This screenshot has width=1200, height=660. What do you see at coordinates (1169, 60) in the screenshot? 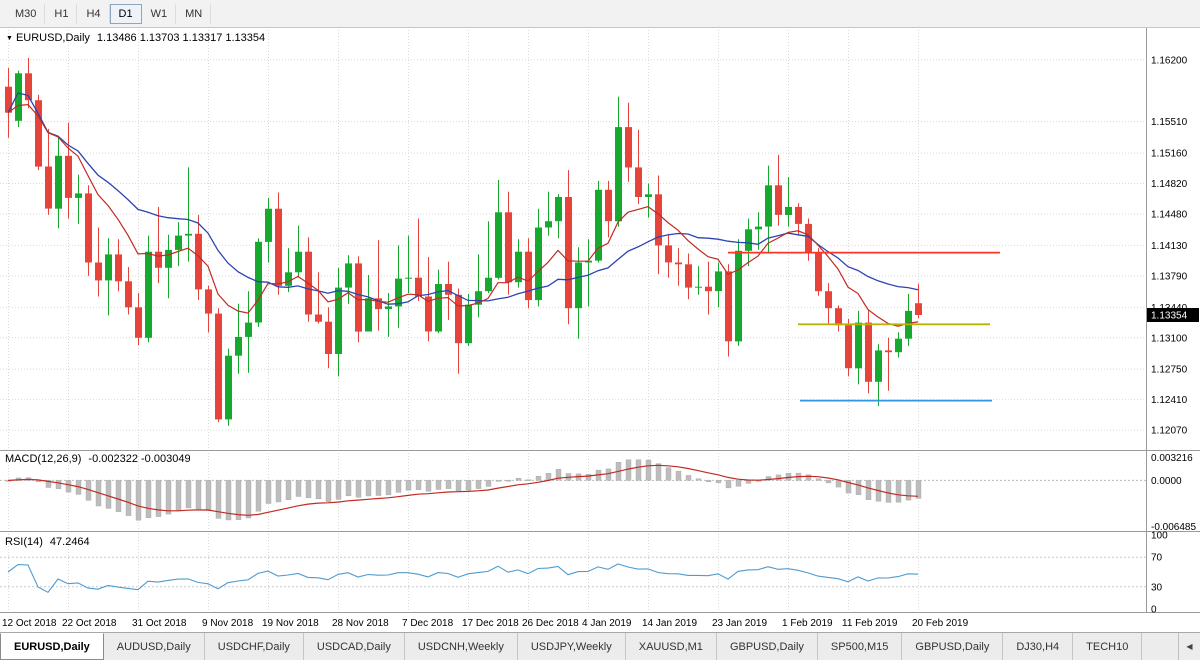
I see `svg-text: 1.16200` at bounding box center [1169, 60].